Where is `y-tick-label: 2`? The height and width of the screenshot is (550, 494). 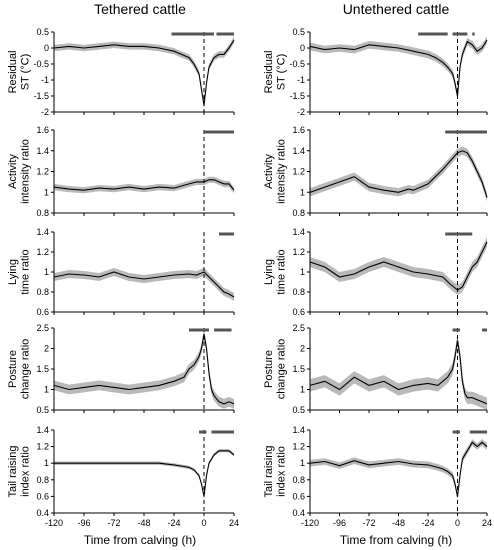 y-tick-label: 2 is located at coordinates (46, 349).